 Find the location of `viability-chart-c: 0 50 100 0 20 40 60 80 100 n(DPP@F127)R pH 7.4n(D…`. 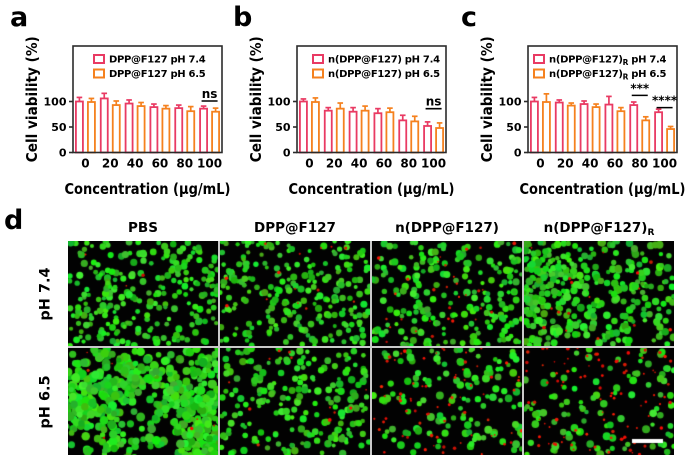

viability-chart-c: 0 50 100 0 20 40 60 80 100 n(DPP@F127)R pH 7.4n(D… is located at coordinates (582, 117).